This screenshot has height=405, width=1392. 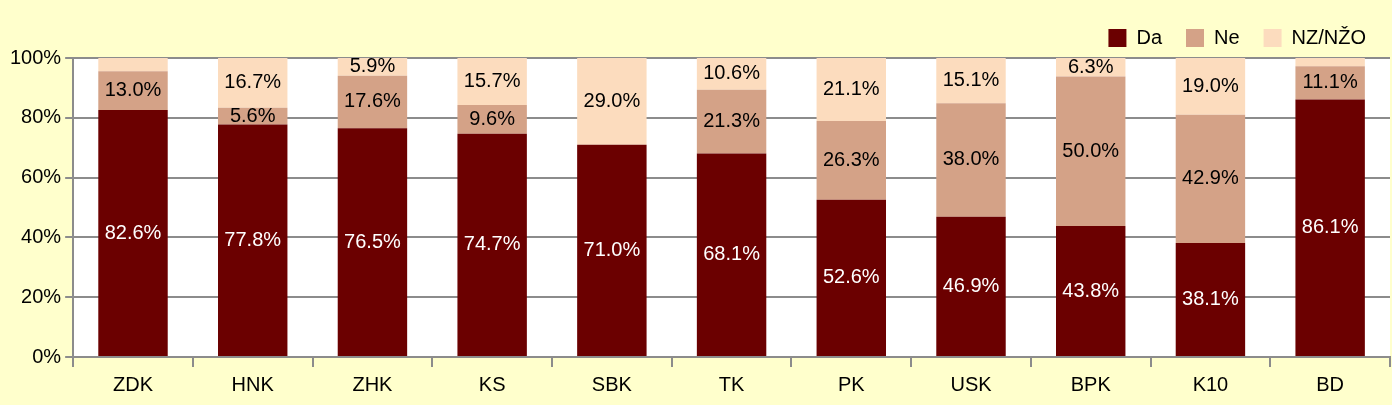 I want to click on data-label: 10.6%, so click(x=732, y=72).